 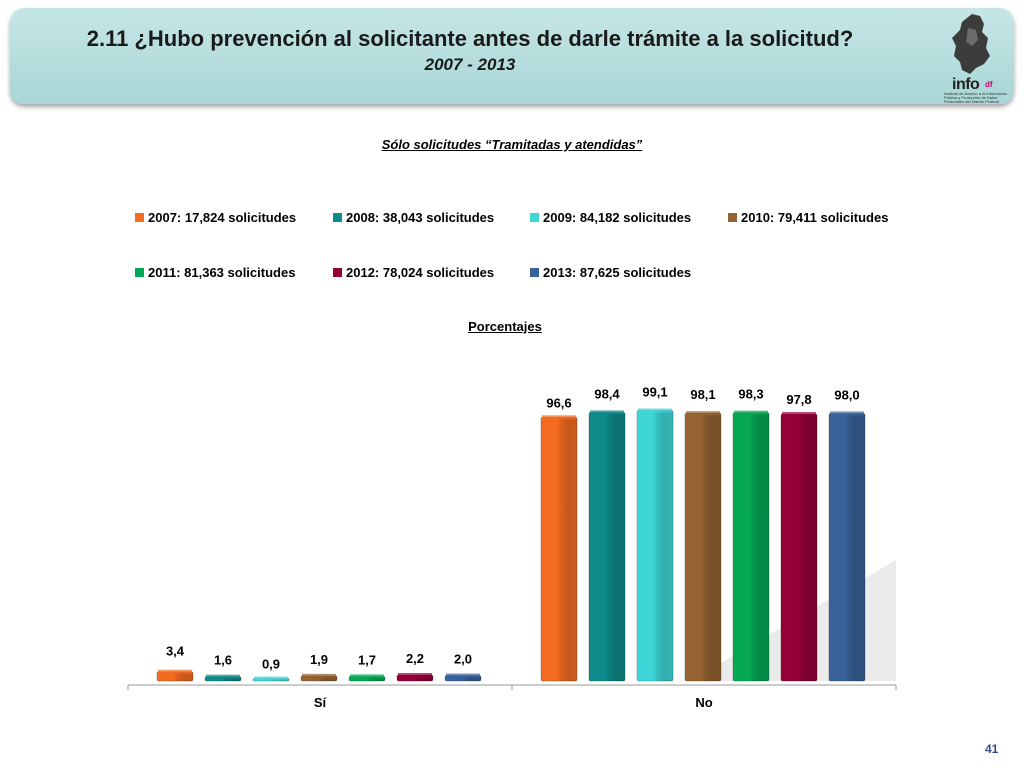 I want to click on data-label: 98,4, so click(x=607, y=393).